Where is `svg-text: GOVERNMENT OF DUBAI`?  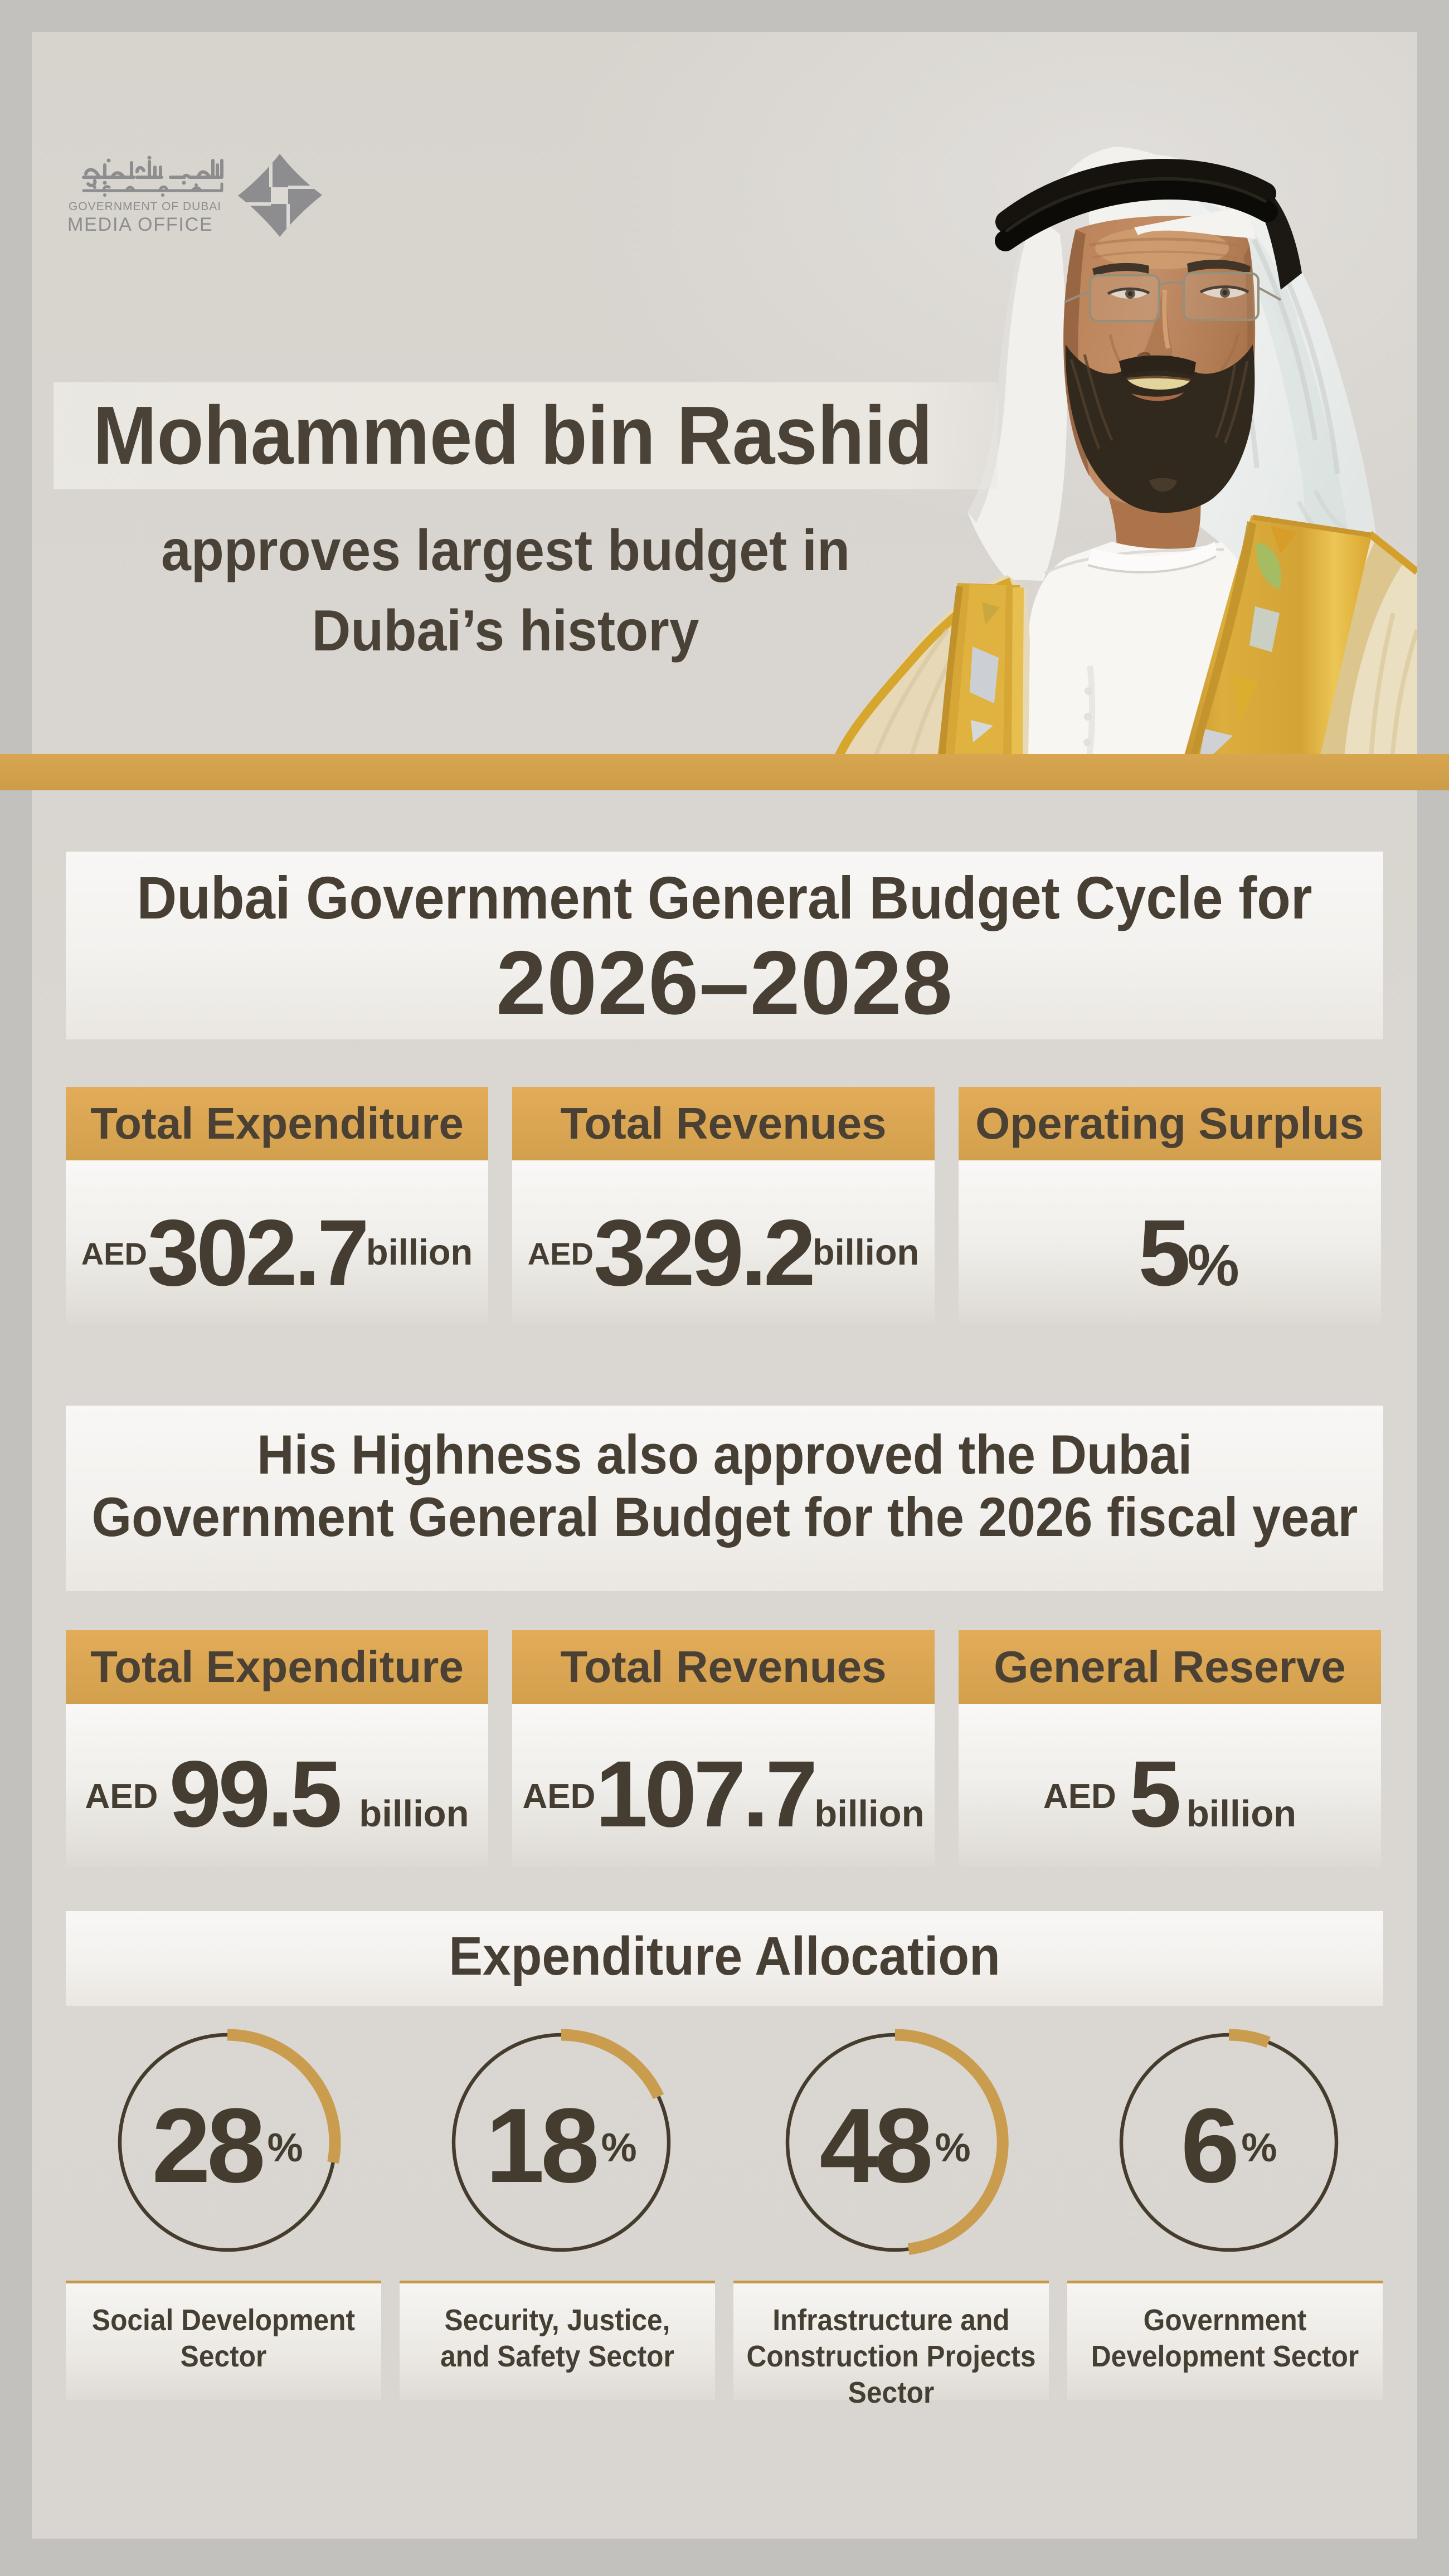 svg-text: GOVERNMENT OF DUBAI is located at coordinates (145, 207).